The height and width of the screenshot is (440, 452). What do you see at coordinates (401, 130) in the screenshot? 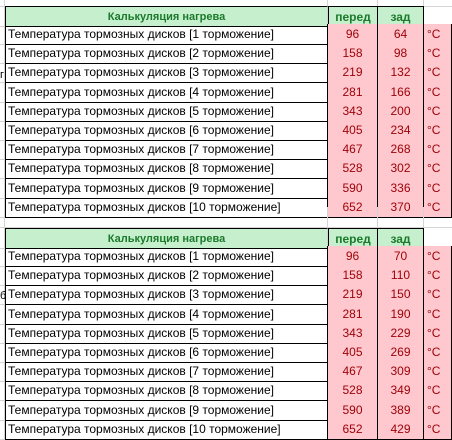
I see `rear-temp-value: 234` at bounding box center [401, 130].